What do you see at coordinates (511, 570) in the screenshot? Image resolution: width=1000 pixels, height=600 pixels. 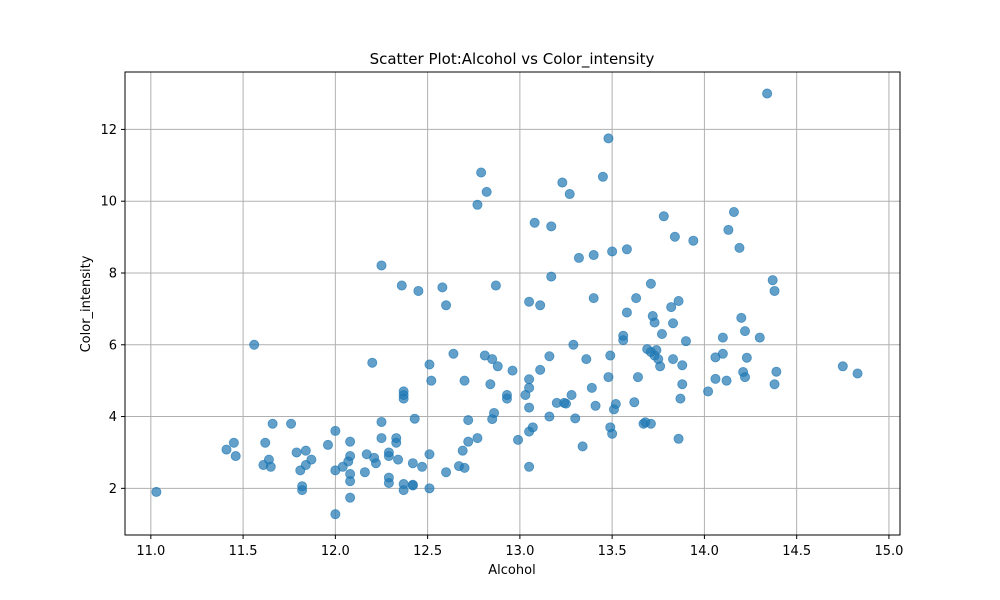 I see `x-axis-label: Alcohol` at bounding box center [511, 570].